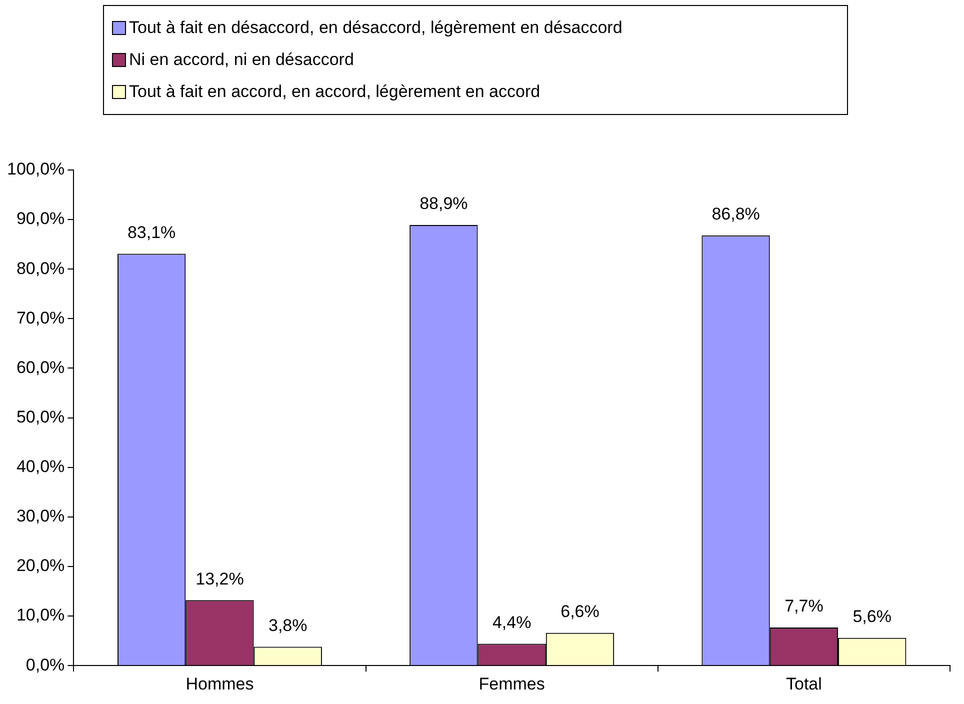 This screenshot has width=964, height=704. I want to click on data-label: 3,8%, so click(288, 625).